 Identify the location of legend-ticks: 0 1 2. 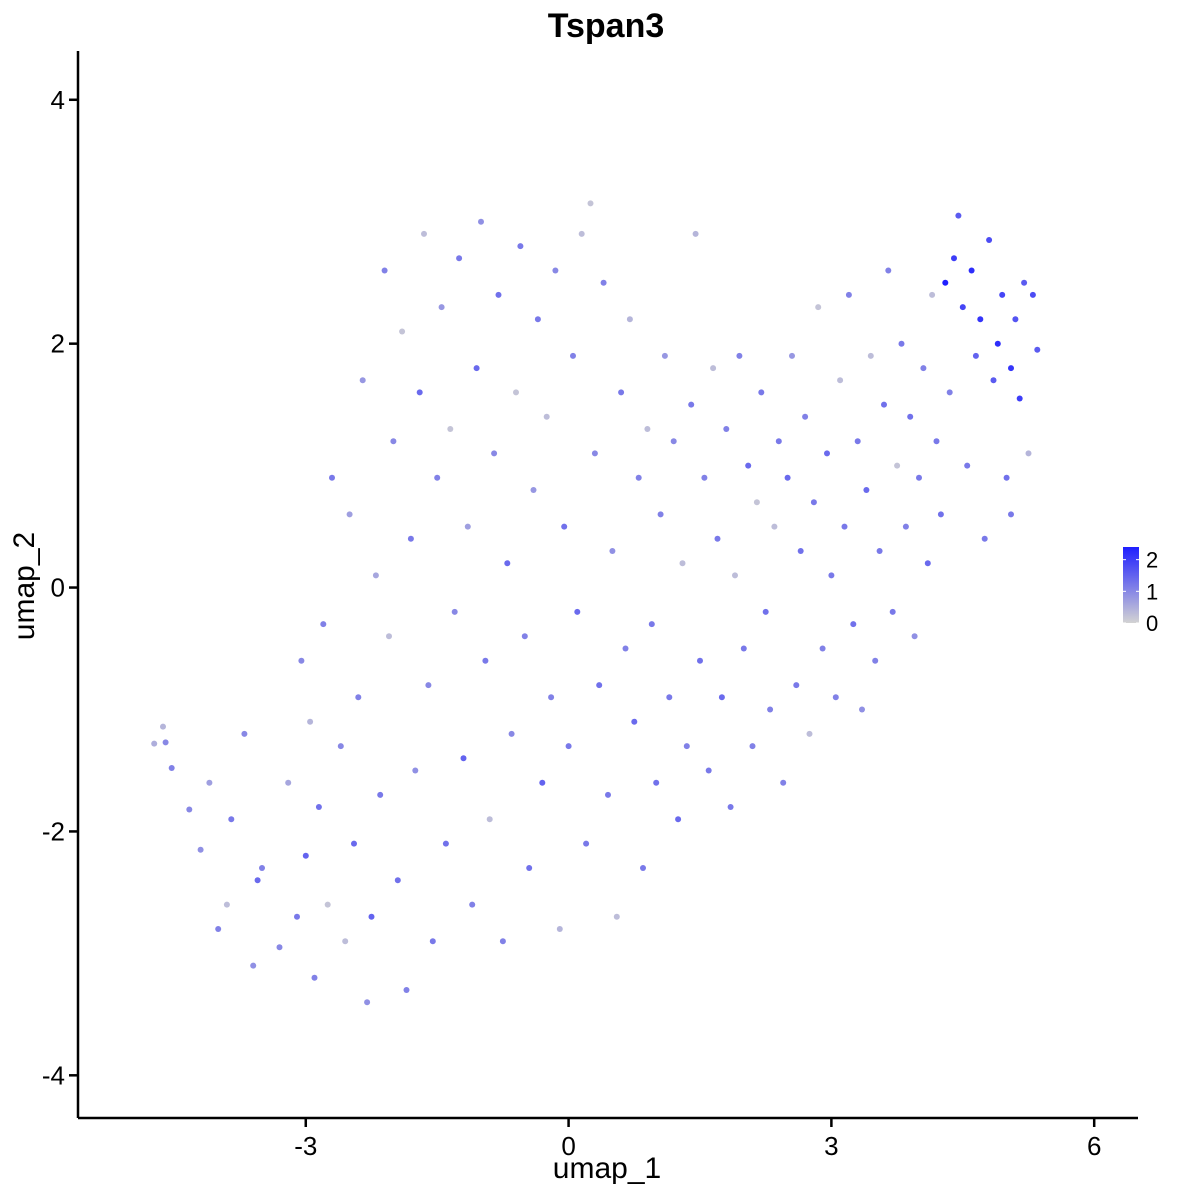
(1140, 592).